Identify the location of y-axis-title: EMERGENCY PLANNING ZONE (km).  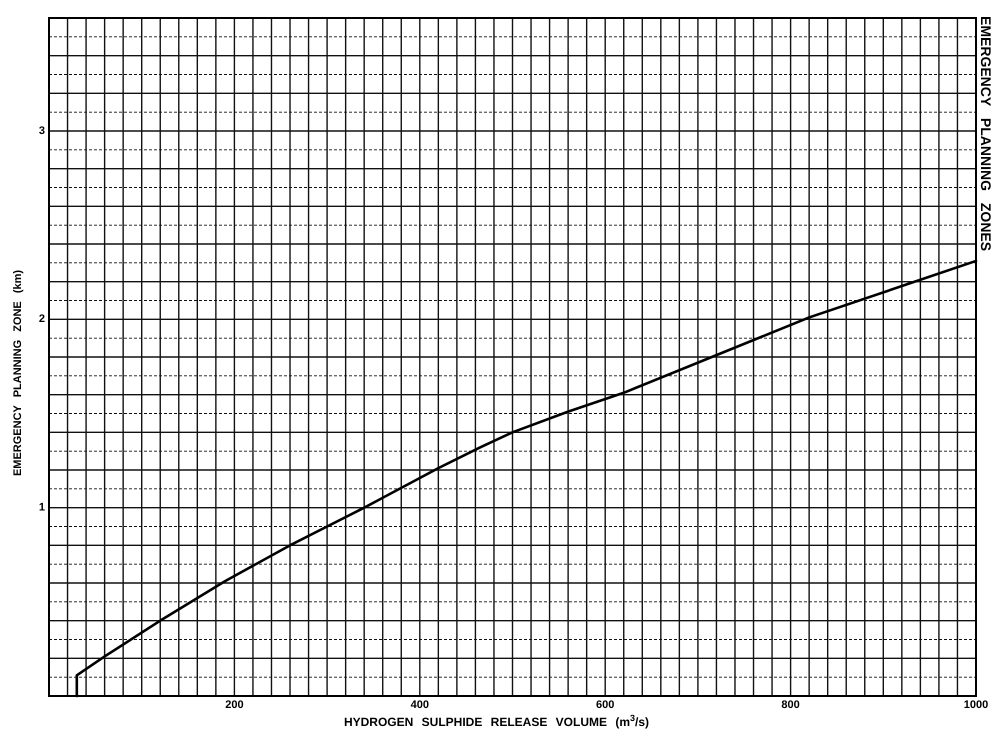
(18, 373).